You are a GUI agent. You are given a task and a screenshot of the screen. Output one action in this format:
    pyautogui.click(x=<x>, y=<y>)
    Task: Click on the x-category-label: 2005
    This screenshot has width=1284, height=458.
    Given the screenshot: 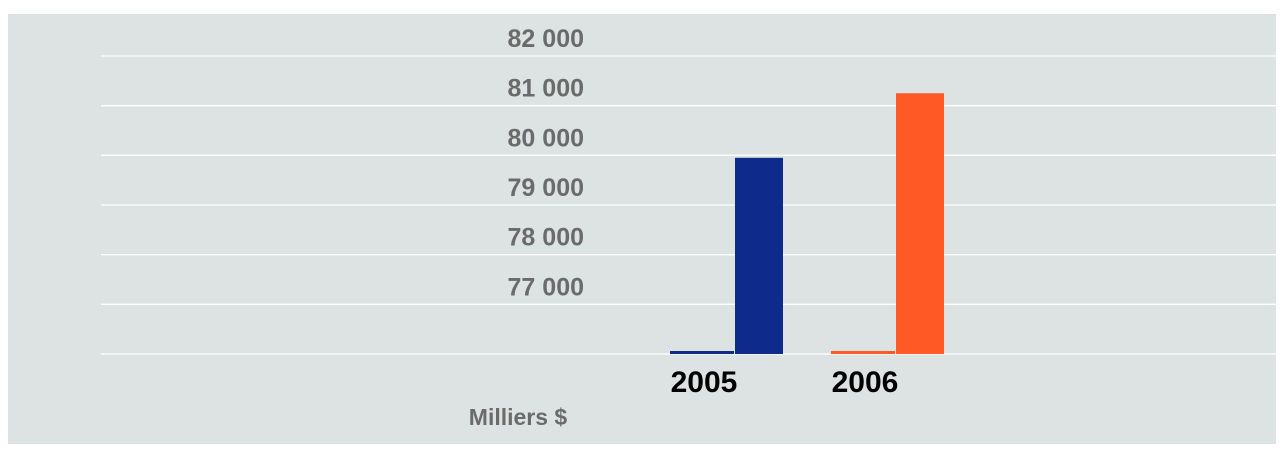 What is the action you would take?
    pyautogui.click(x=704, y=382)
    